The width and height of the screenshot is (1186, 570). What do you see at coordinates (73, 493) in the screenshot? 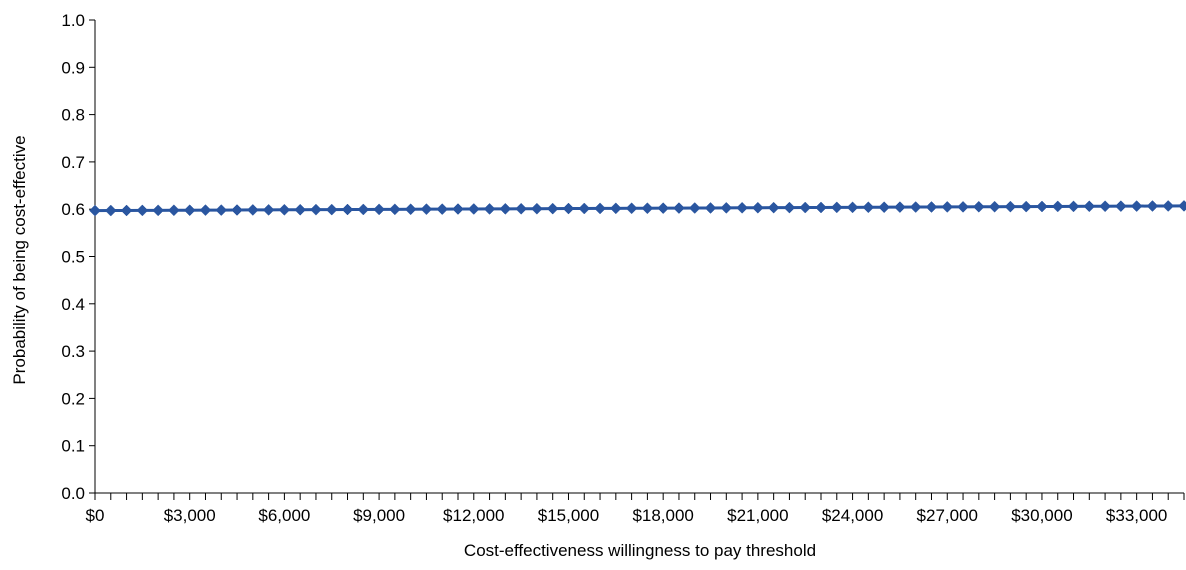
I see `y-tick-label: 0.0` at bounding box center [73, 493].